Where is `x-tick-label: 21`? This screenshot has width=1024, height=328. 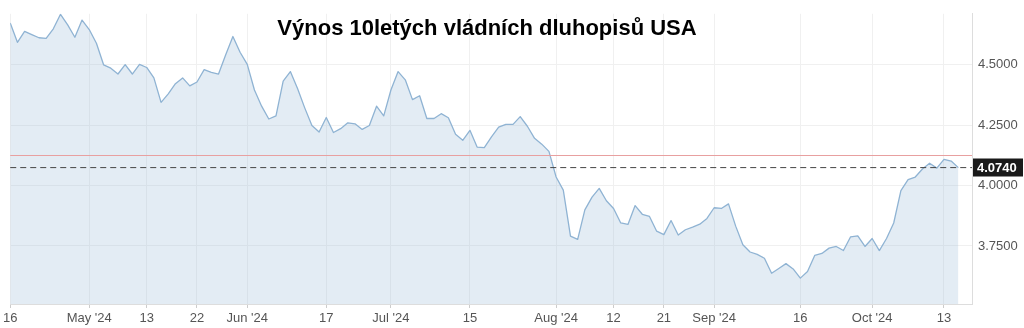 x-tick-label: 21 is located at coordinates (664, 318).